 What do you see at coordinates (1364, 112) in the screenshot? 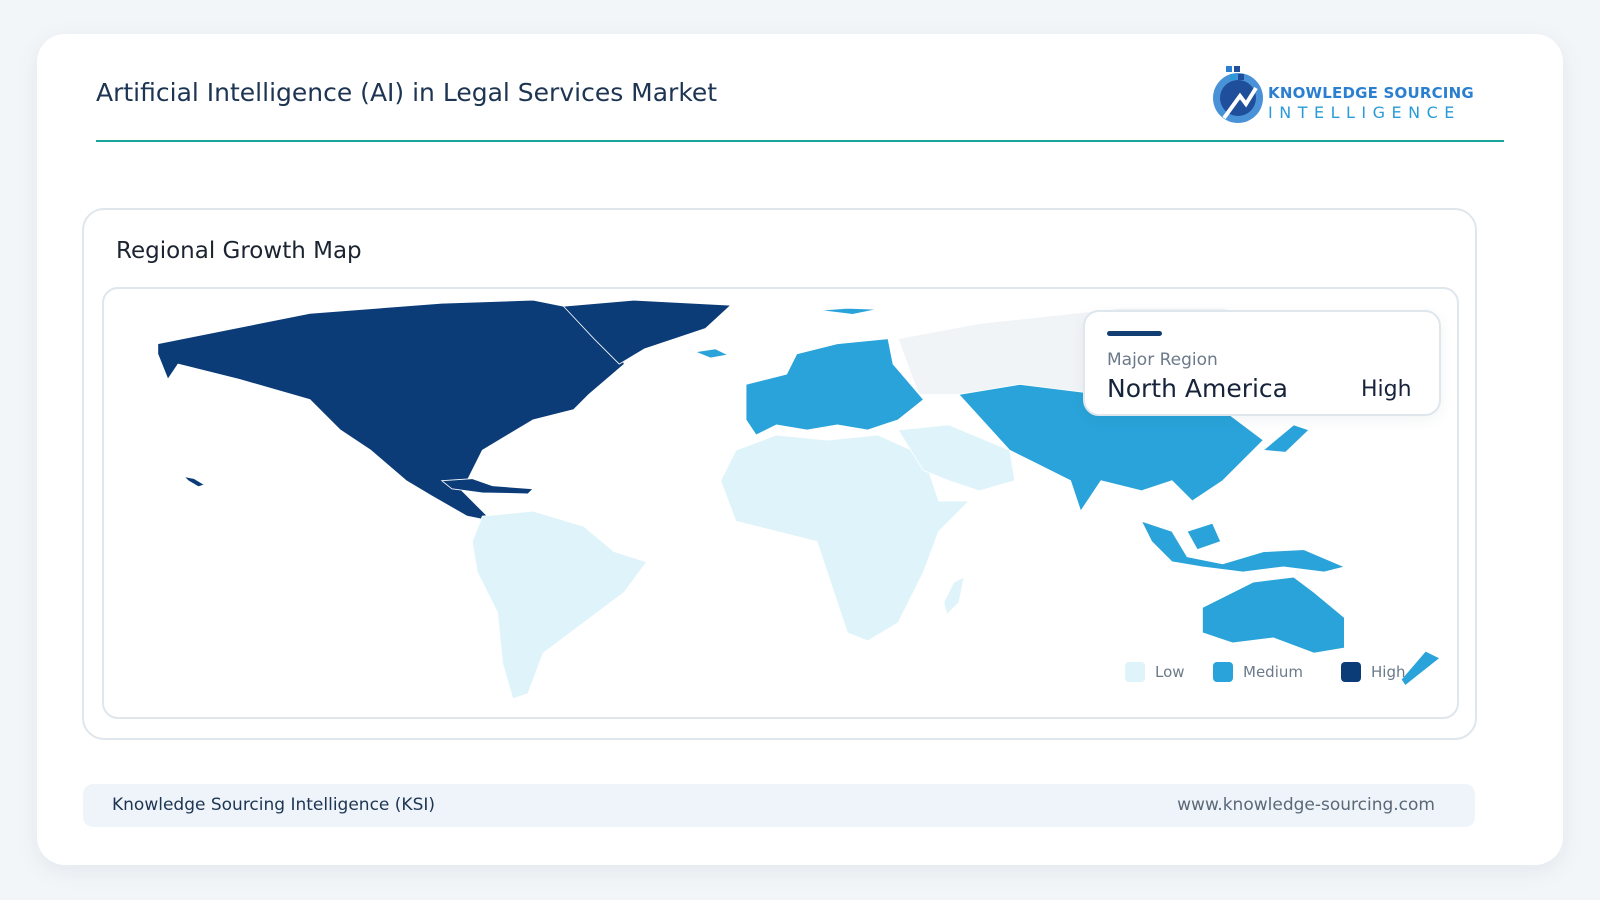
I see `logo-text: INTELLIGENCE` at bounding box center [1364, 112].